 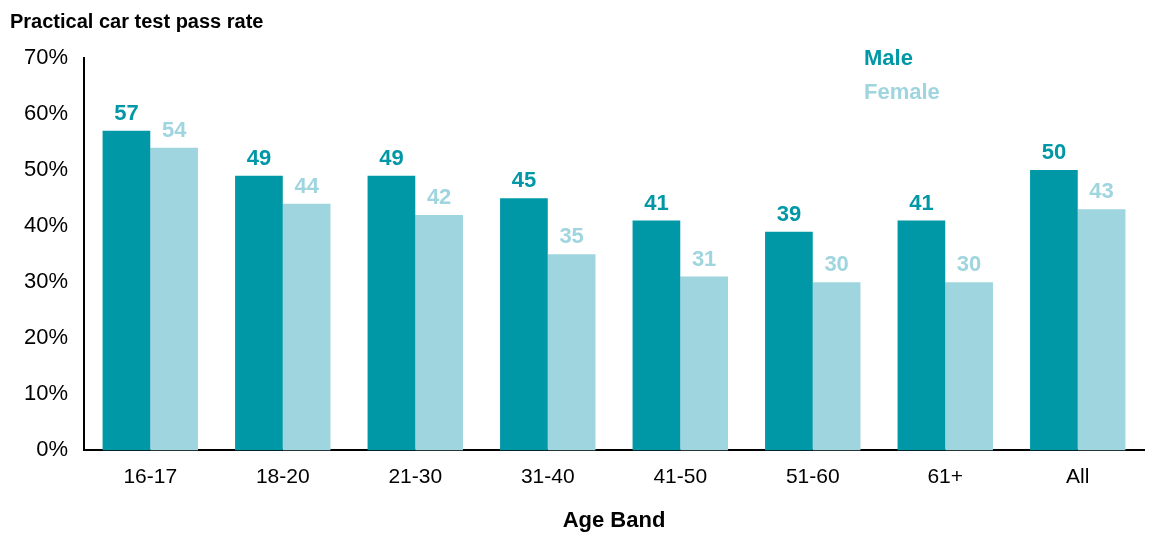 What do you see at coordinates (789, 213) in the screenshot?
I see `data-label: 39` at bounding box center [789, 213].